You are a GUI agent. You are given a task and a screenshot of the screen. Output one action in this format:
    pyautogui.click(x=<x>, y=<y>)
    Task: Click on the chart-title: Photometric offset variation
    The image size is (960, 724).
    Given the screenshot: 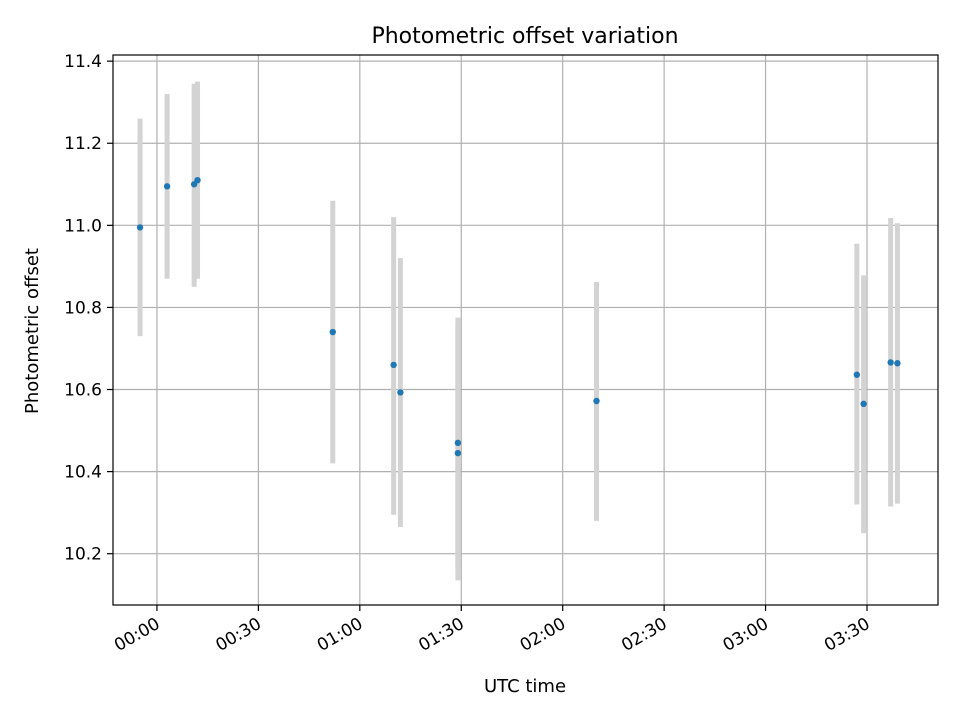 What is the action you would take?
    pyautogui.click(x=524, y=36)
    